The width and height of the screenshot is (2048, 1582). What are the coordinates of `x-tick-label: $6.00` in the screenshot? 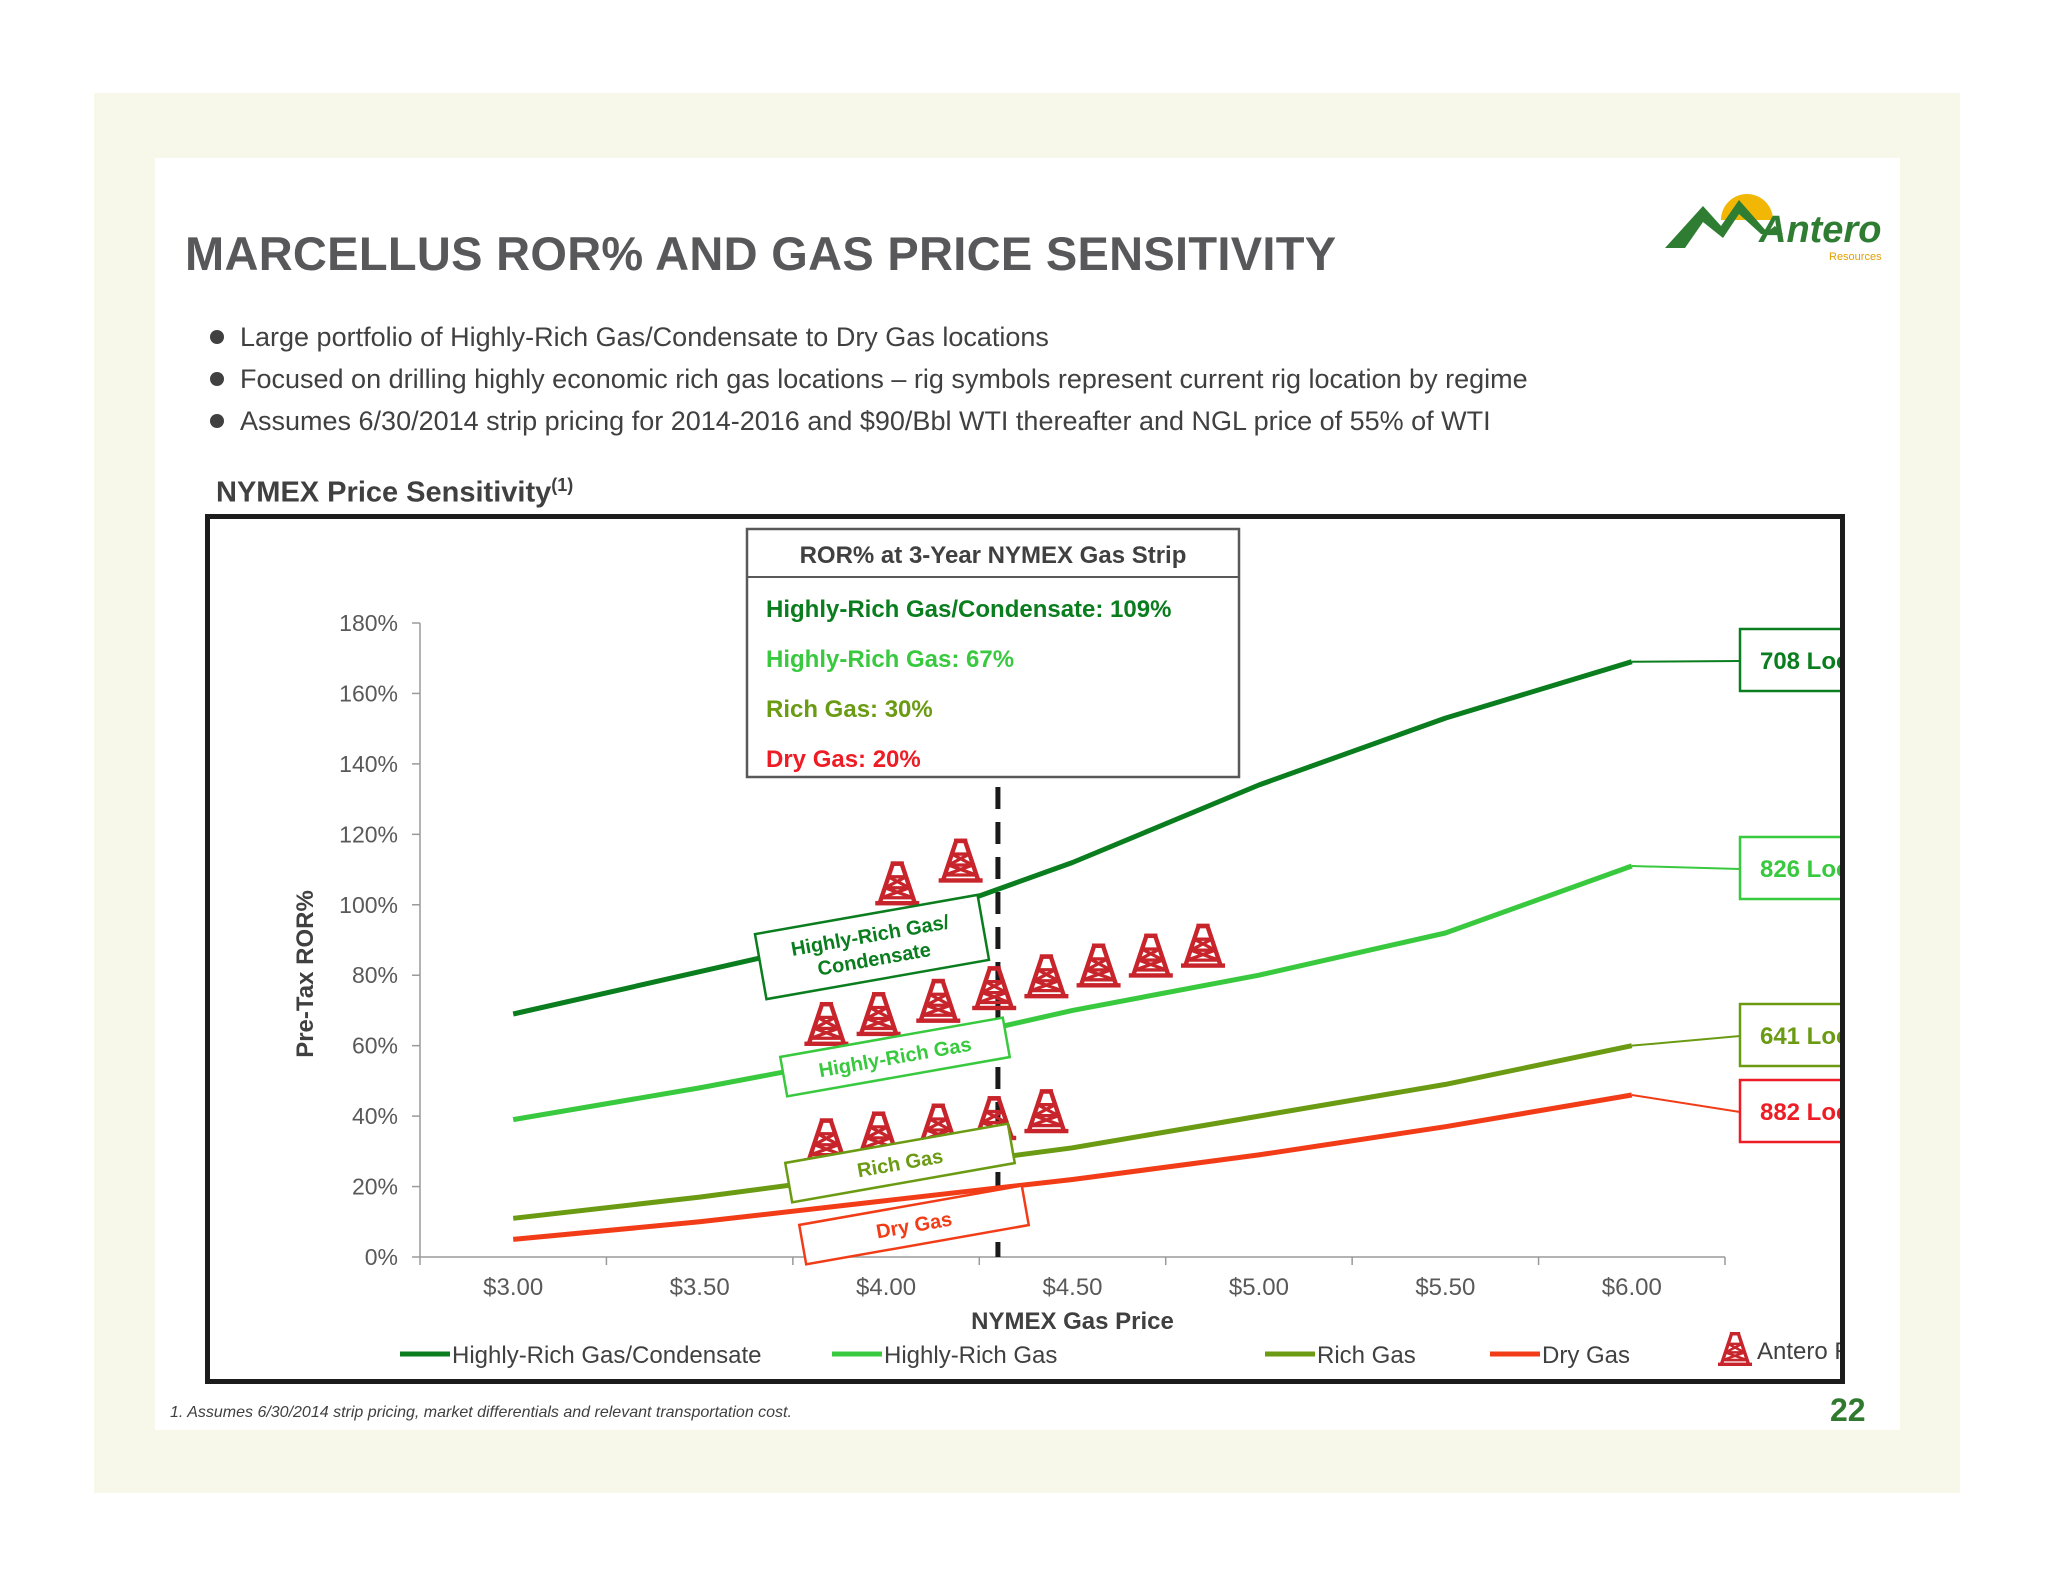 It's located at (1632, 1287).